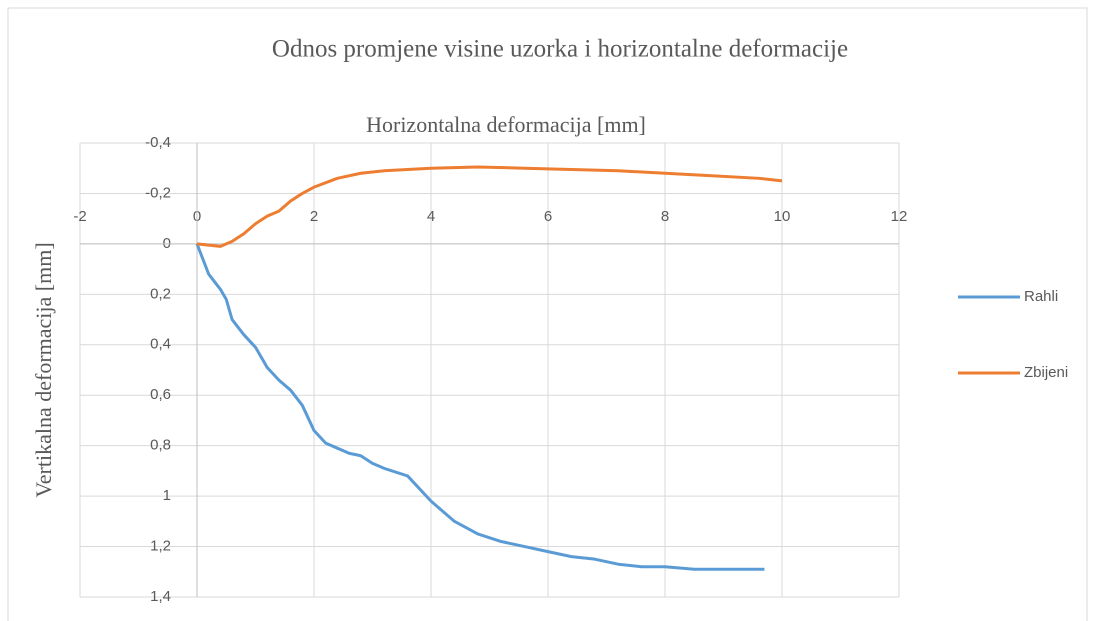 The height and width of the screenshot is (621, 1094). Describe the element at coordinates (167, 243) in the screenshot. I see `y-tick-label: 0` at that location.